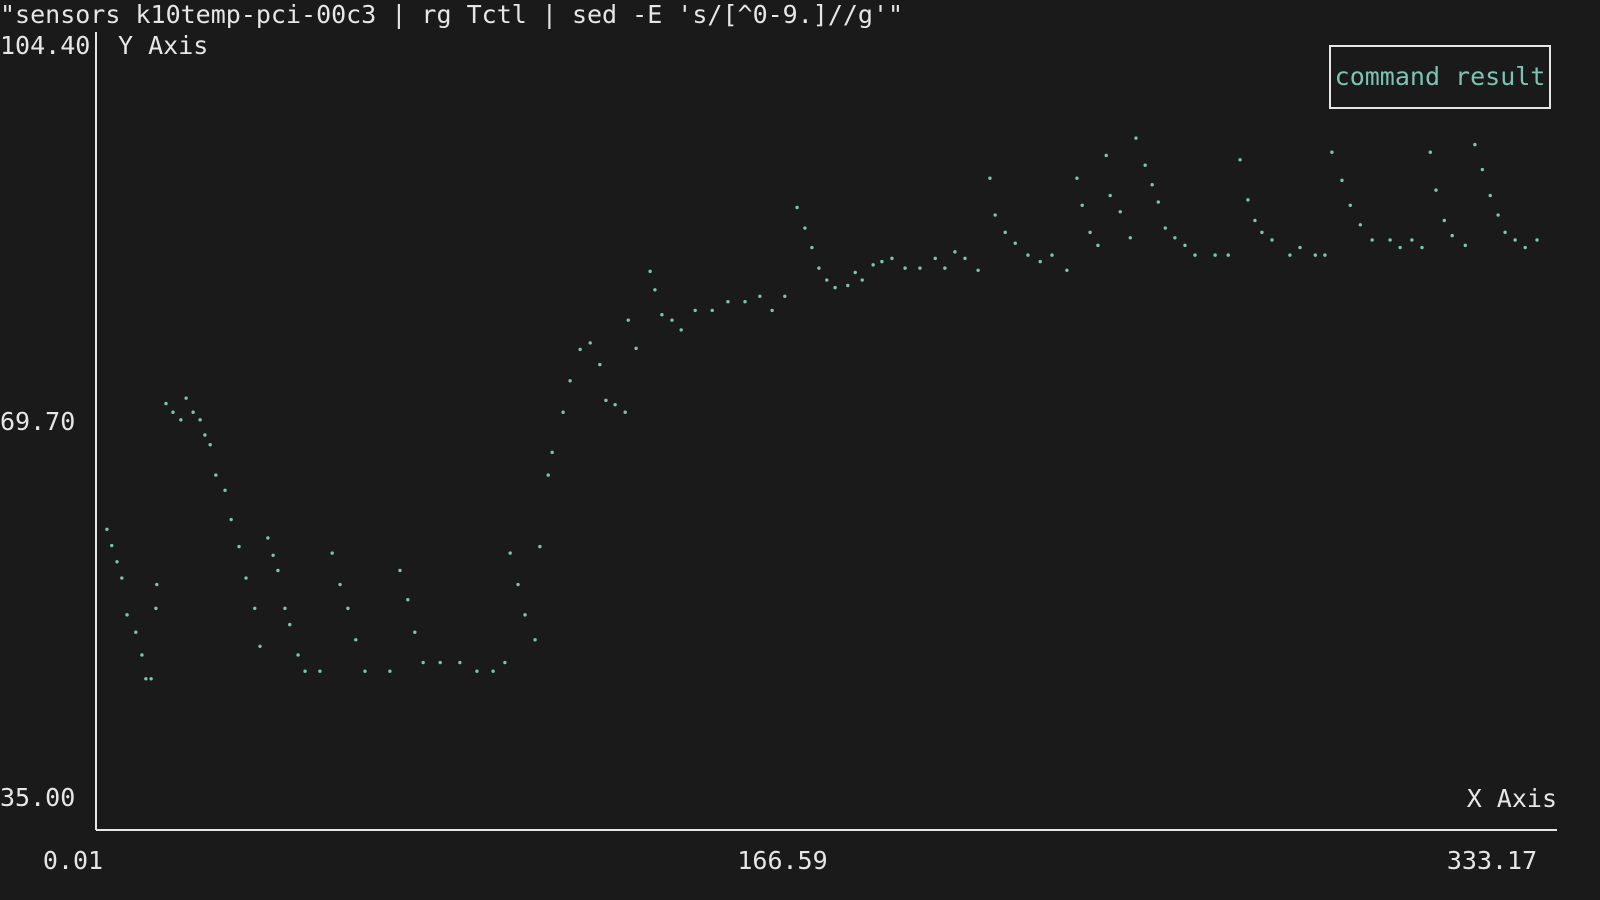 Image resolution: width=1600 pixels, height=900 pixels. I want to click on y-tick-label: 104.40, so click(45, 45).